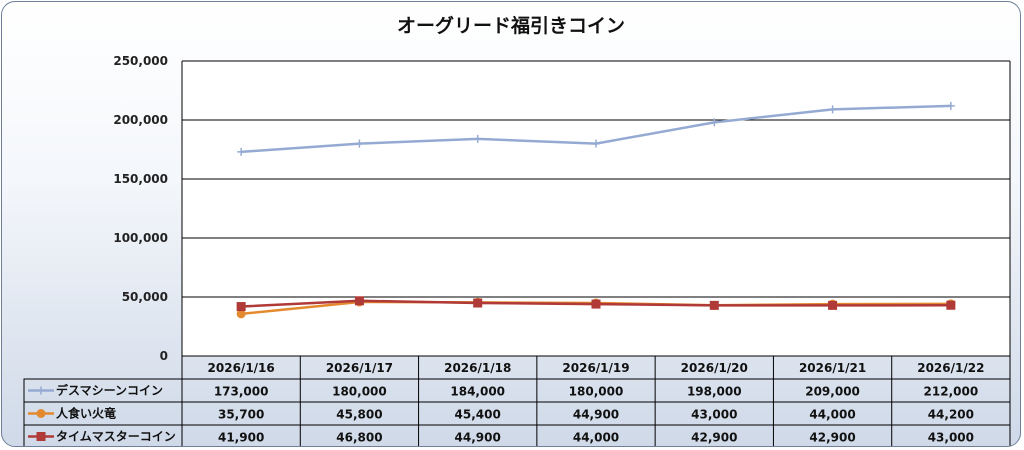 The width and height of the screenshot is (1024, 450). Describe the element at coordinates (86, 413) in the screenshot. I see `series-name: 人食い火竜` at that location.